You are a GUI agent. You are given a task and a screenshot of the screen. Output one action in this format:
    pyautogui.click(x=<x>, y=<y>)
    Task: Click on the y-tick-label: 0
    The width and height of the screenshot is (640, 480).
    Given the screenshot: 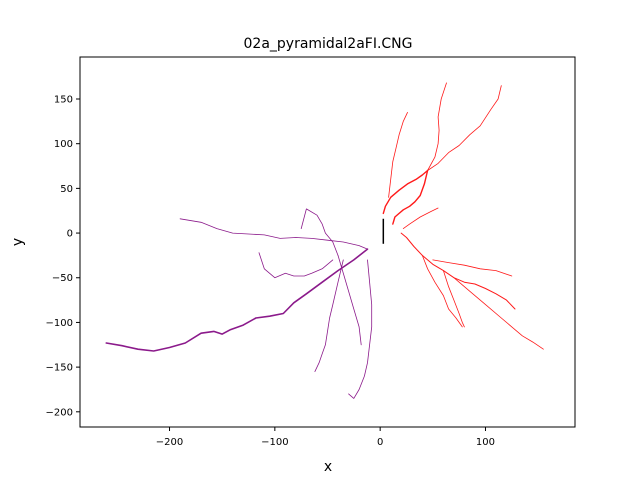 What is the action you would take?
    pyautogui.click(x=70, y=234)
    